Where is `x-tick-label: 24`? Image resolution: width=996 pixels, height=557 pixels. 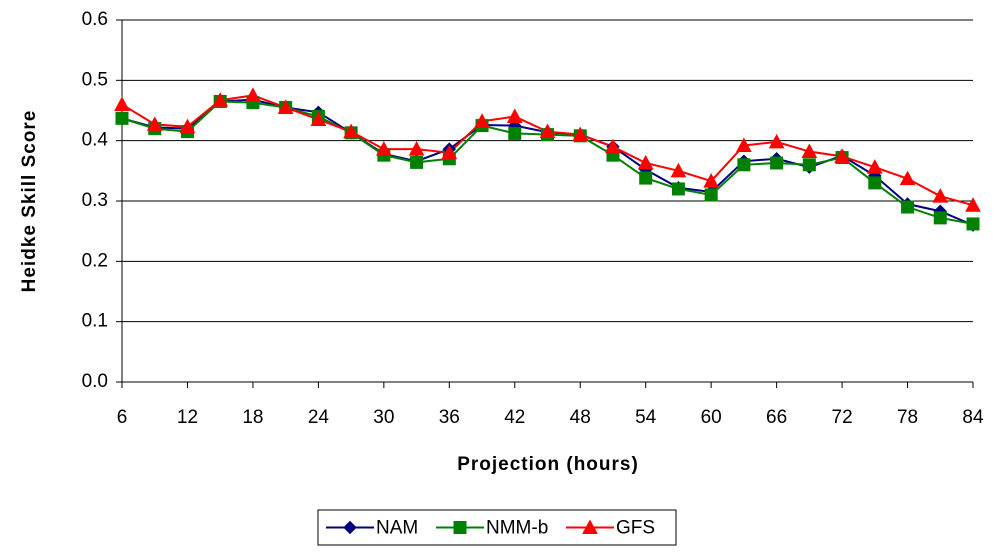 x-tick-label: 24 is located at coordinates (319, 417).